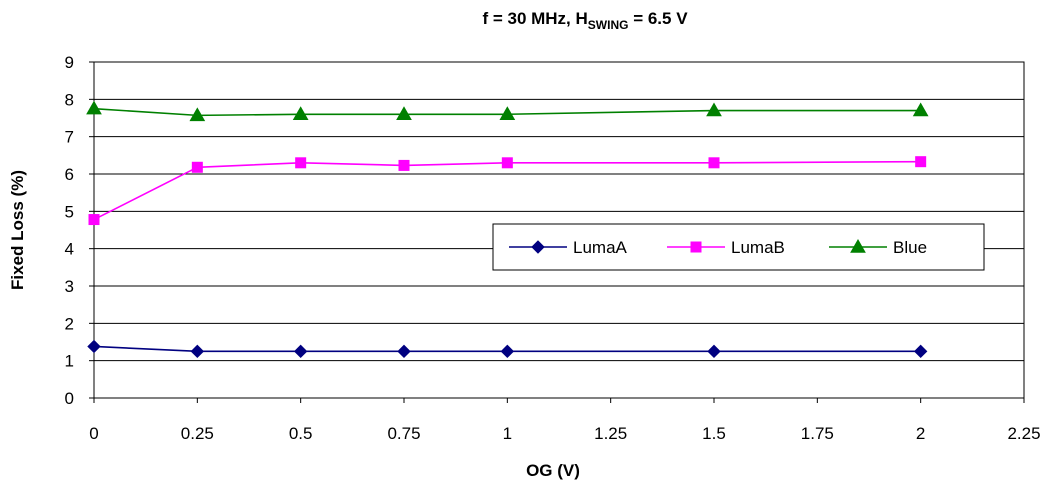 Image resolution: width=1058 pixels, height=491 pixels. I want to click on y-tick-label: 6, so click(69, 174).